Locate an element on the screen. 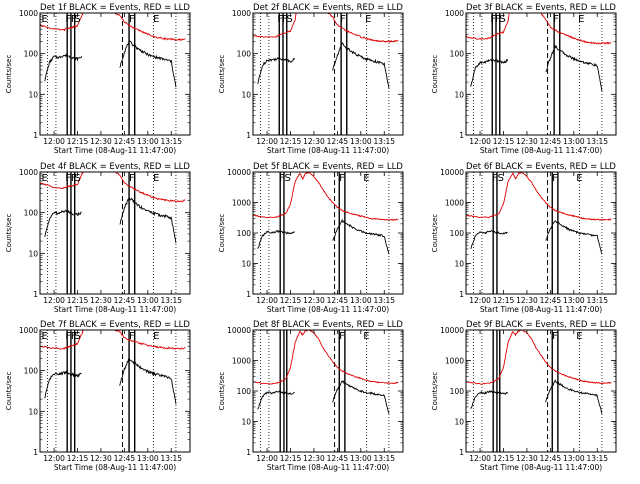  panel-title: Det 5f BLACK = Events, RED = LLD is located at coordinates (328, 167).